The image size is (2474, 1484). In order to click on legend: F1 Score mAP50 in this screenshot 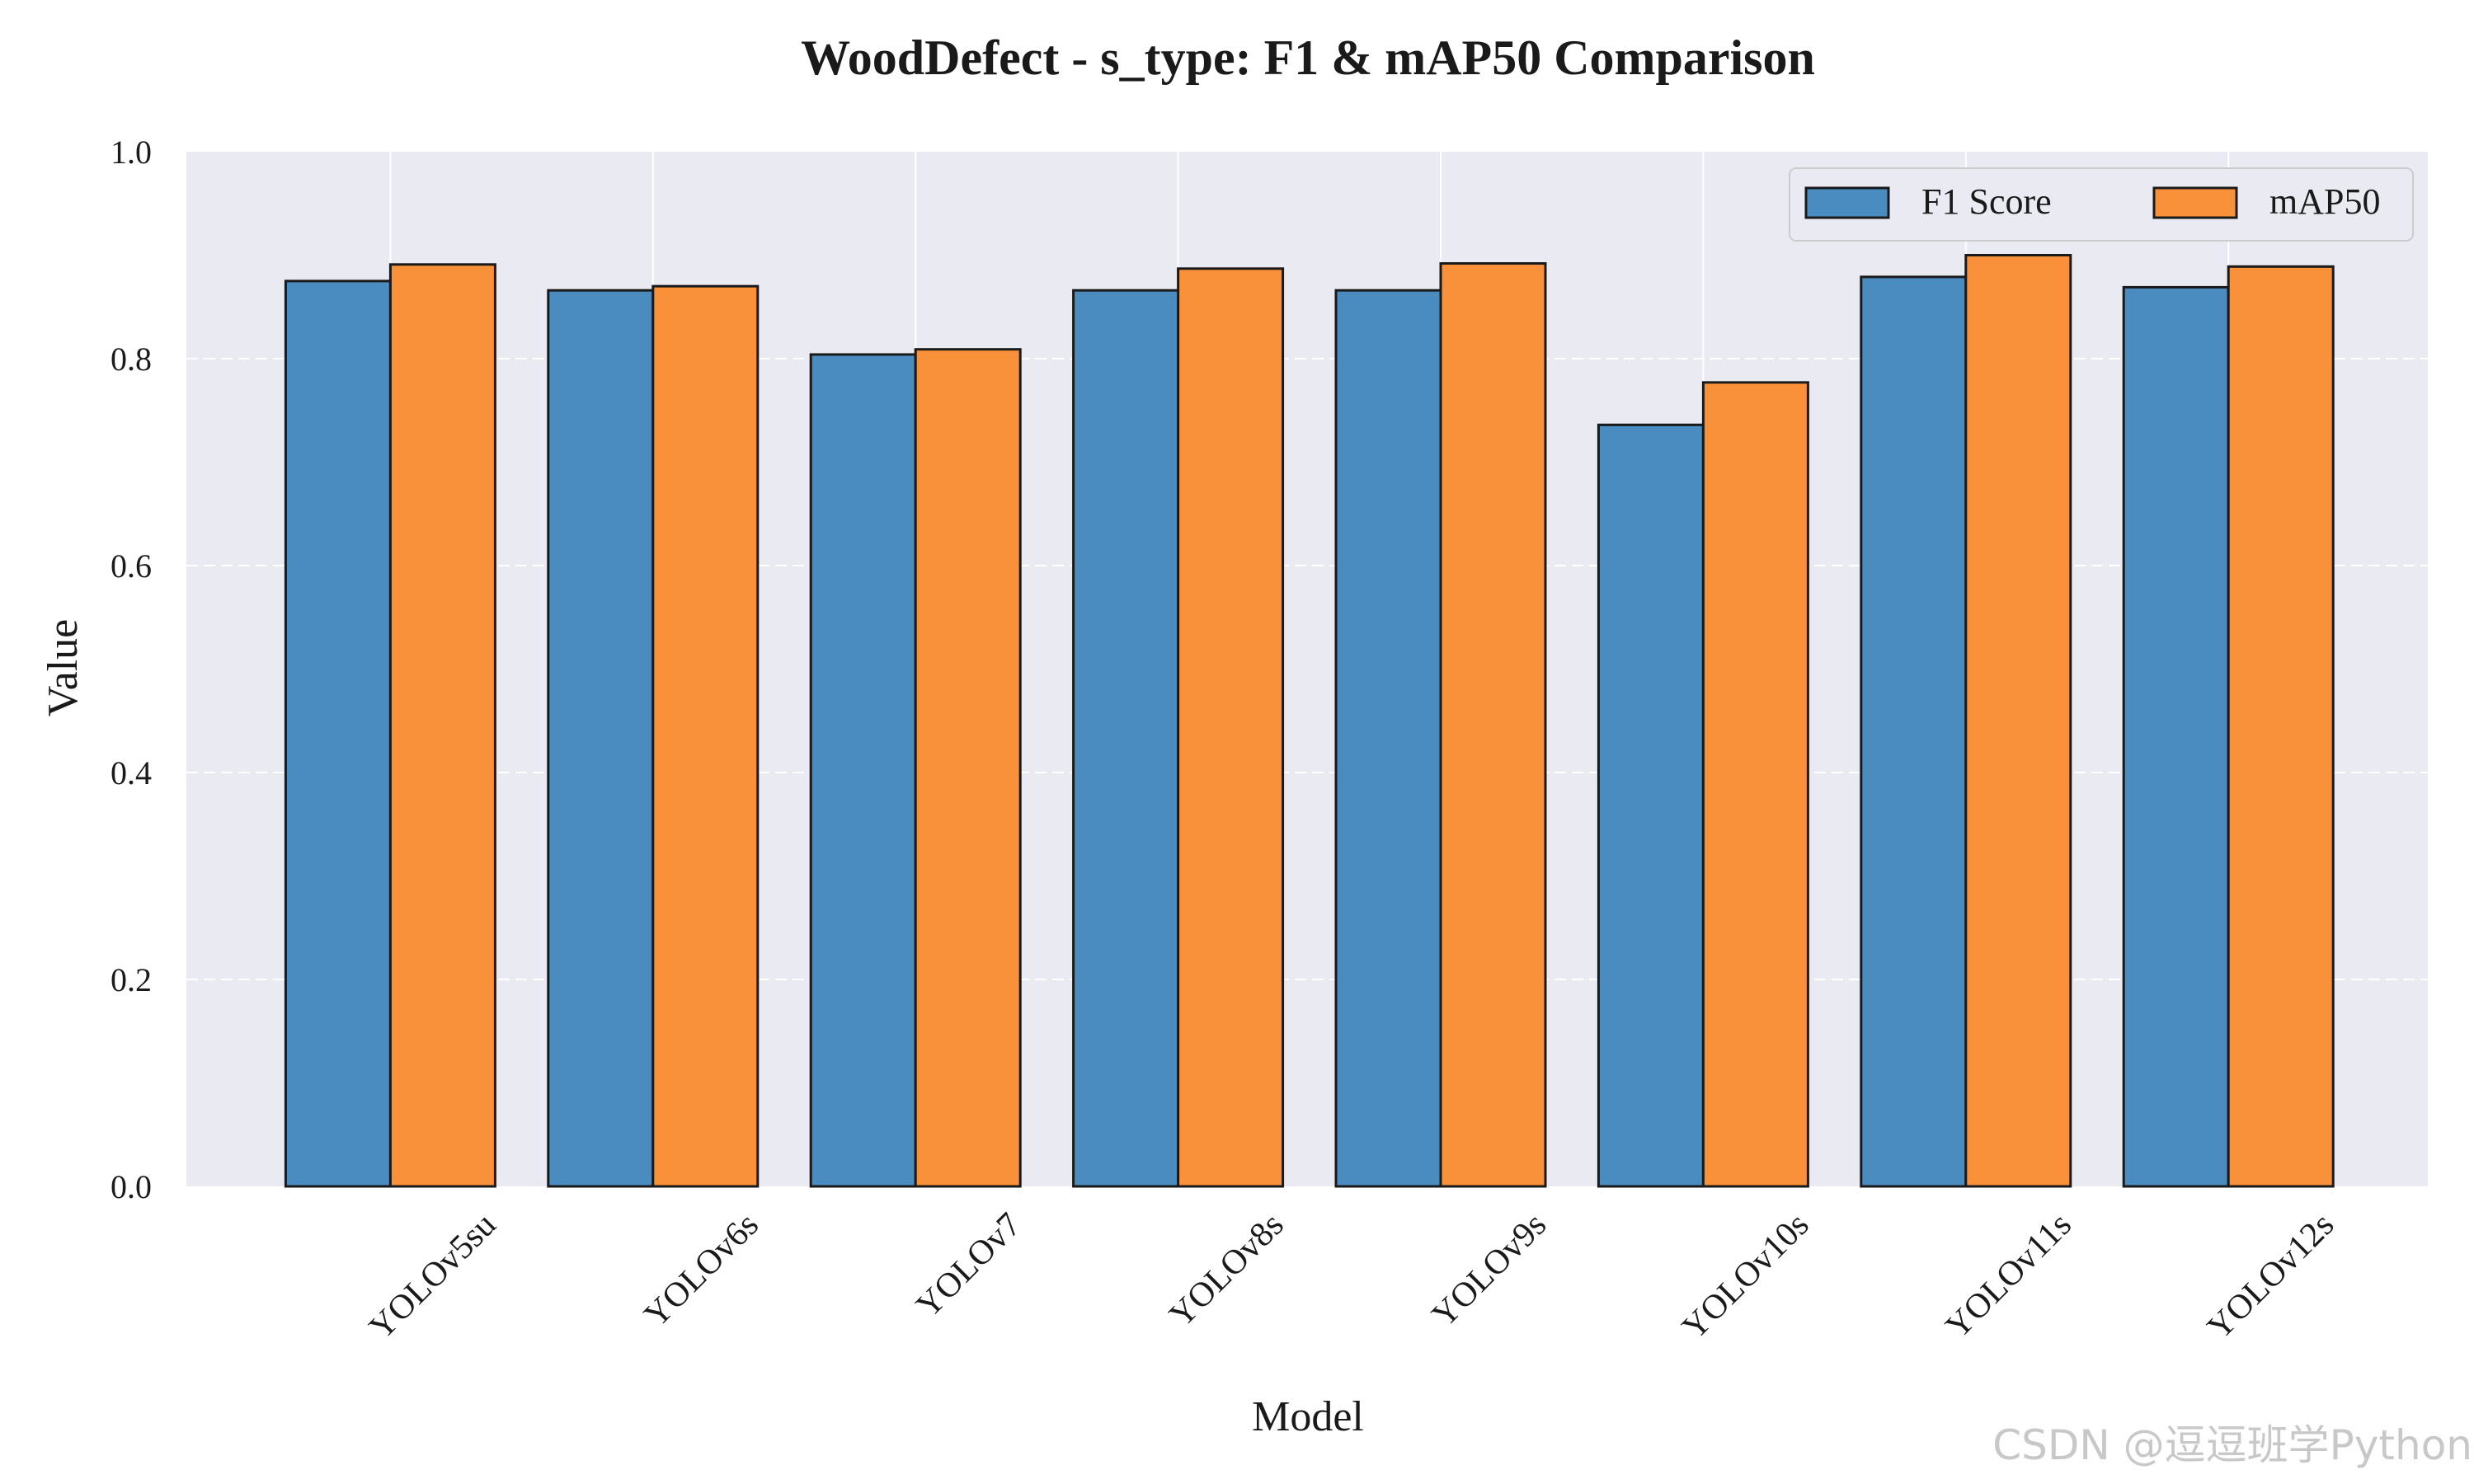, I will do `click(2101, 204)`.